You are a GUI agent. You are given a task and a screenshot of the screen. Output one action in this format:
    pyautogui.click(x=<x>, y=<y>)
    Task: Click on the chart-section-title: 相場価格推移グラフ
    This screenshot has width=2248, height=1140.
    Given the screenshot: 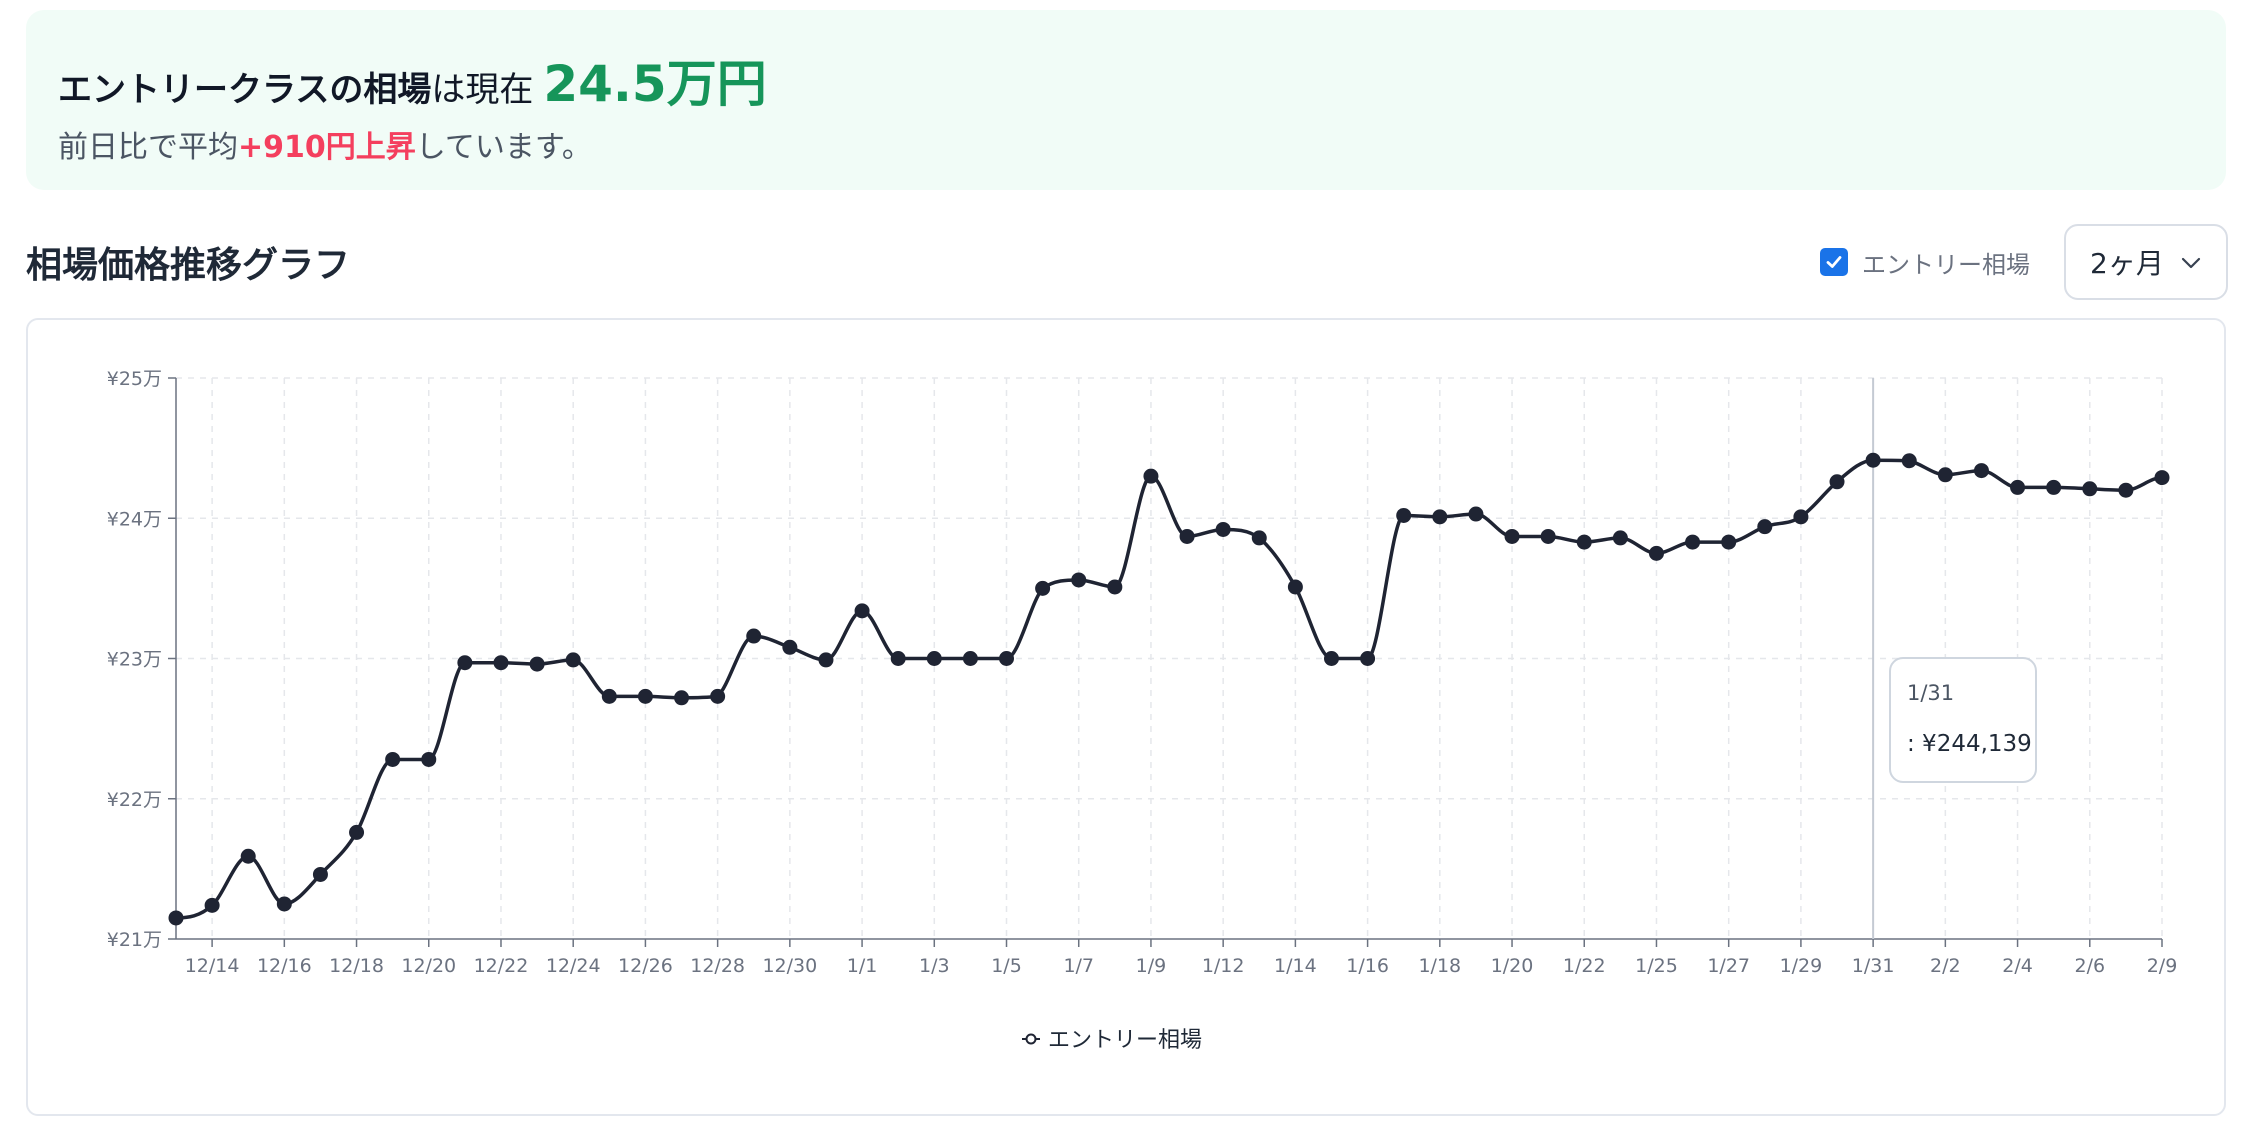 What is the action you would take?
    pyautogui.click(x=188, y=265)
    